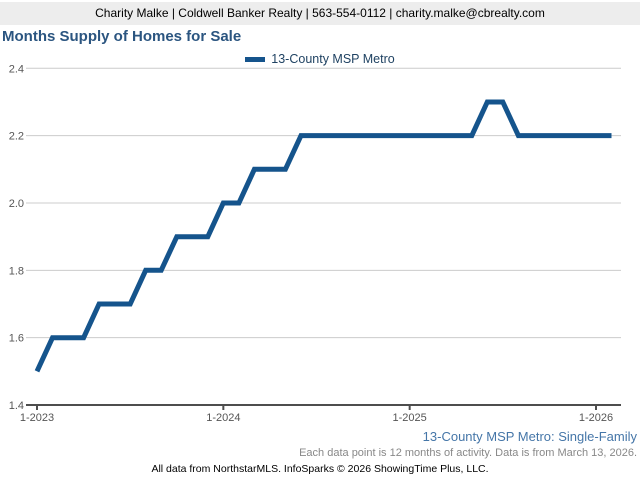  I want to click on y-axis-tick-label: 2.2, so click(16, 137).